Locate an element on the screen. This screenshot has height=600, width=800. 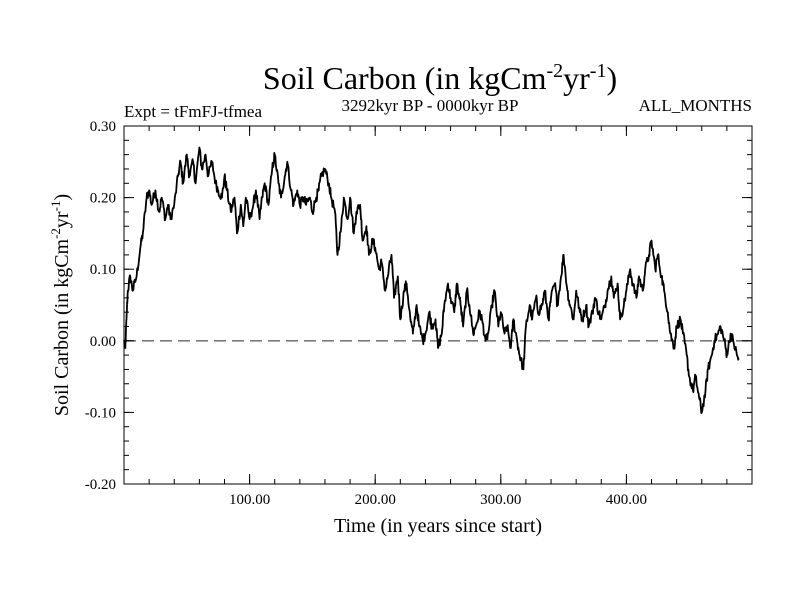
y-axis-label: Soil Carbon (in kgCm-2yr-1) is located at coordinates (60, 305).